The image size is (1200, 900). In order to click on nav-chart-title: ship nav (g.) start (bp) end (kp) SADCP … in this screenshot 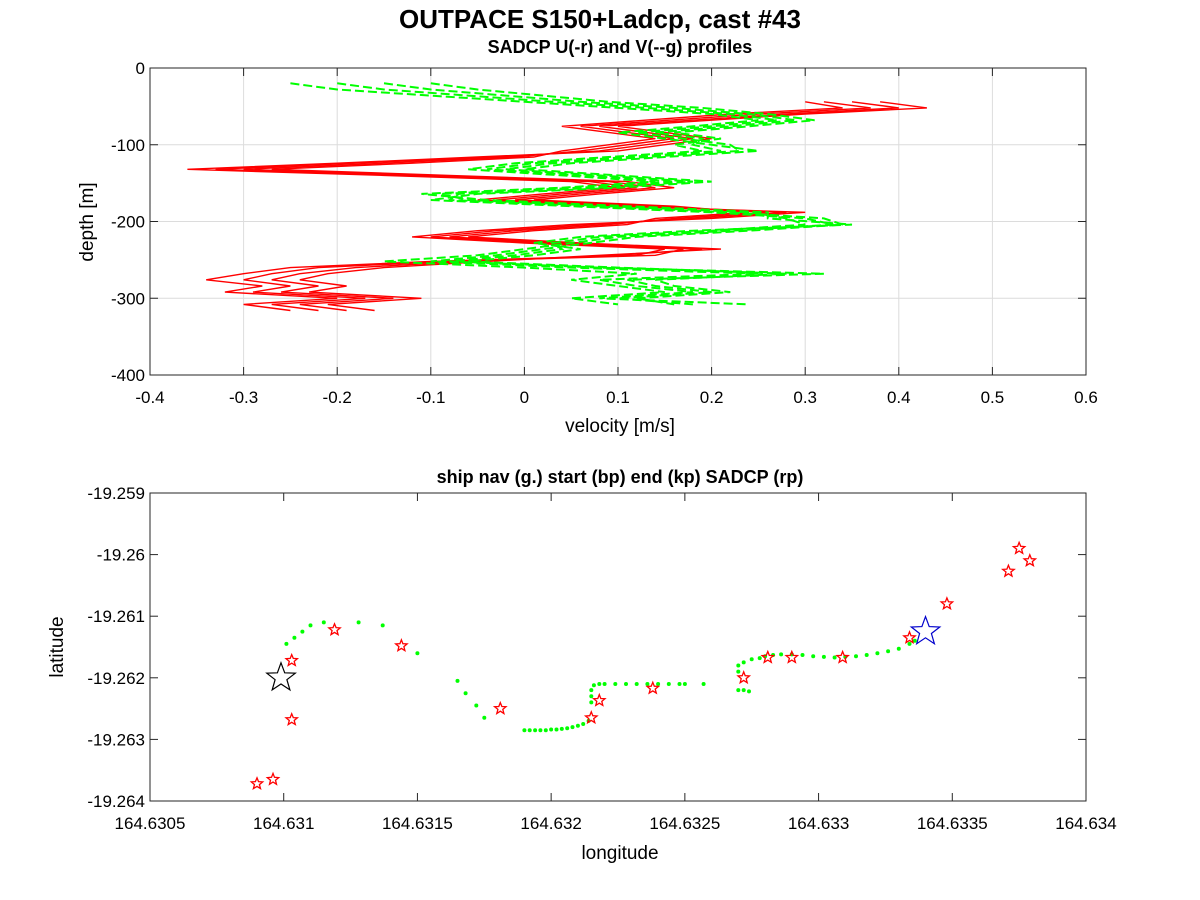, I will do `click(620, 477)`.